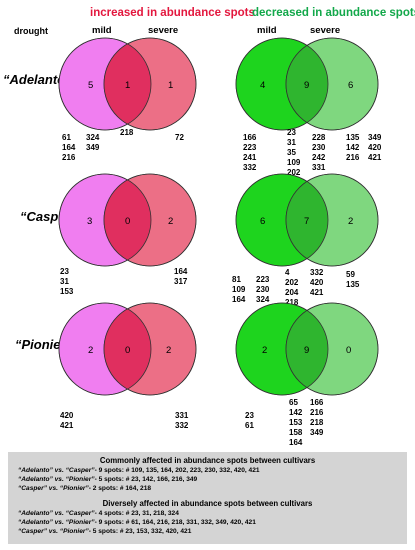  What do you see at coordinates (262, 85) in the screenshot?
I see `count-mild-only: 4` at bounding box center [262, 85].